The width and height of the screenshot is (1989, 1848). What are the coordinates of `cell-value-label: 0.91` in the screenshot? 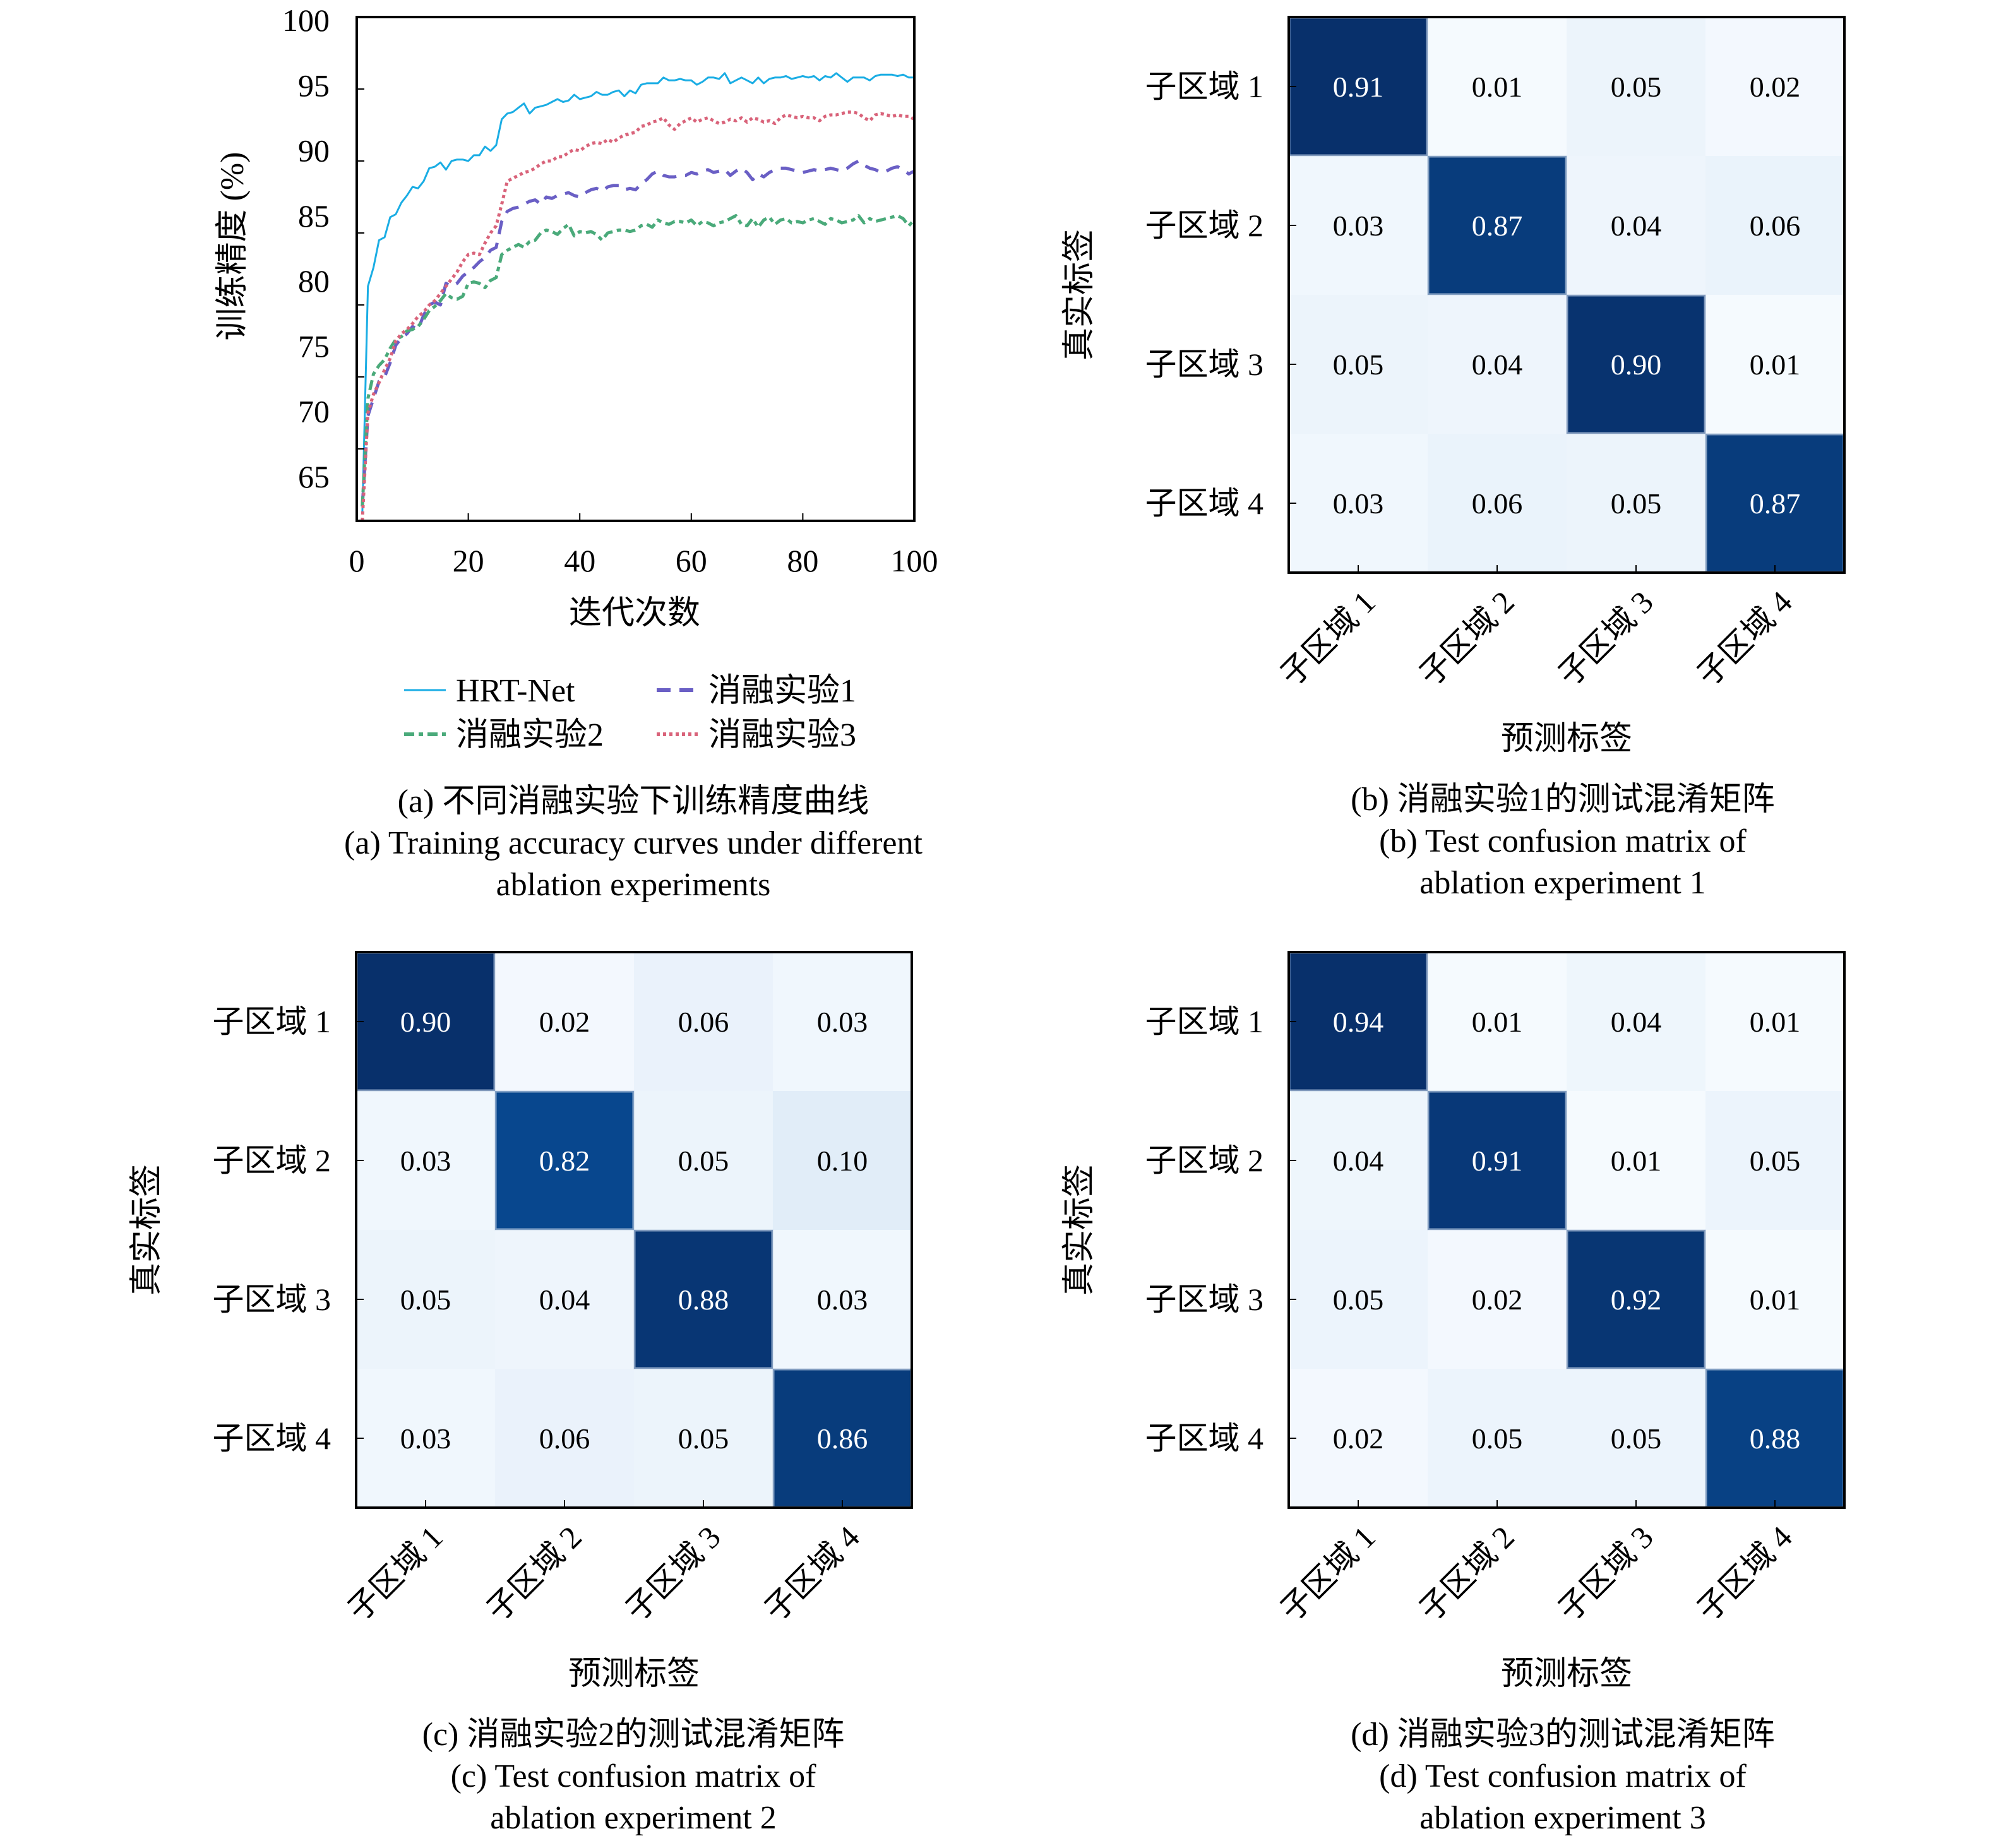 It's located at (1497, 1161).